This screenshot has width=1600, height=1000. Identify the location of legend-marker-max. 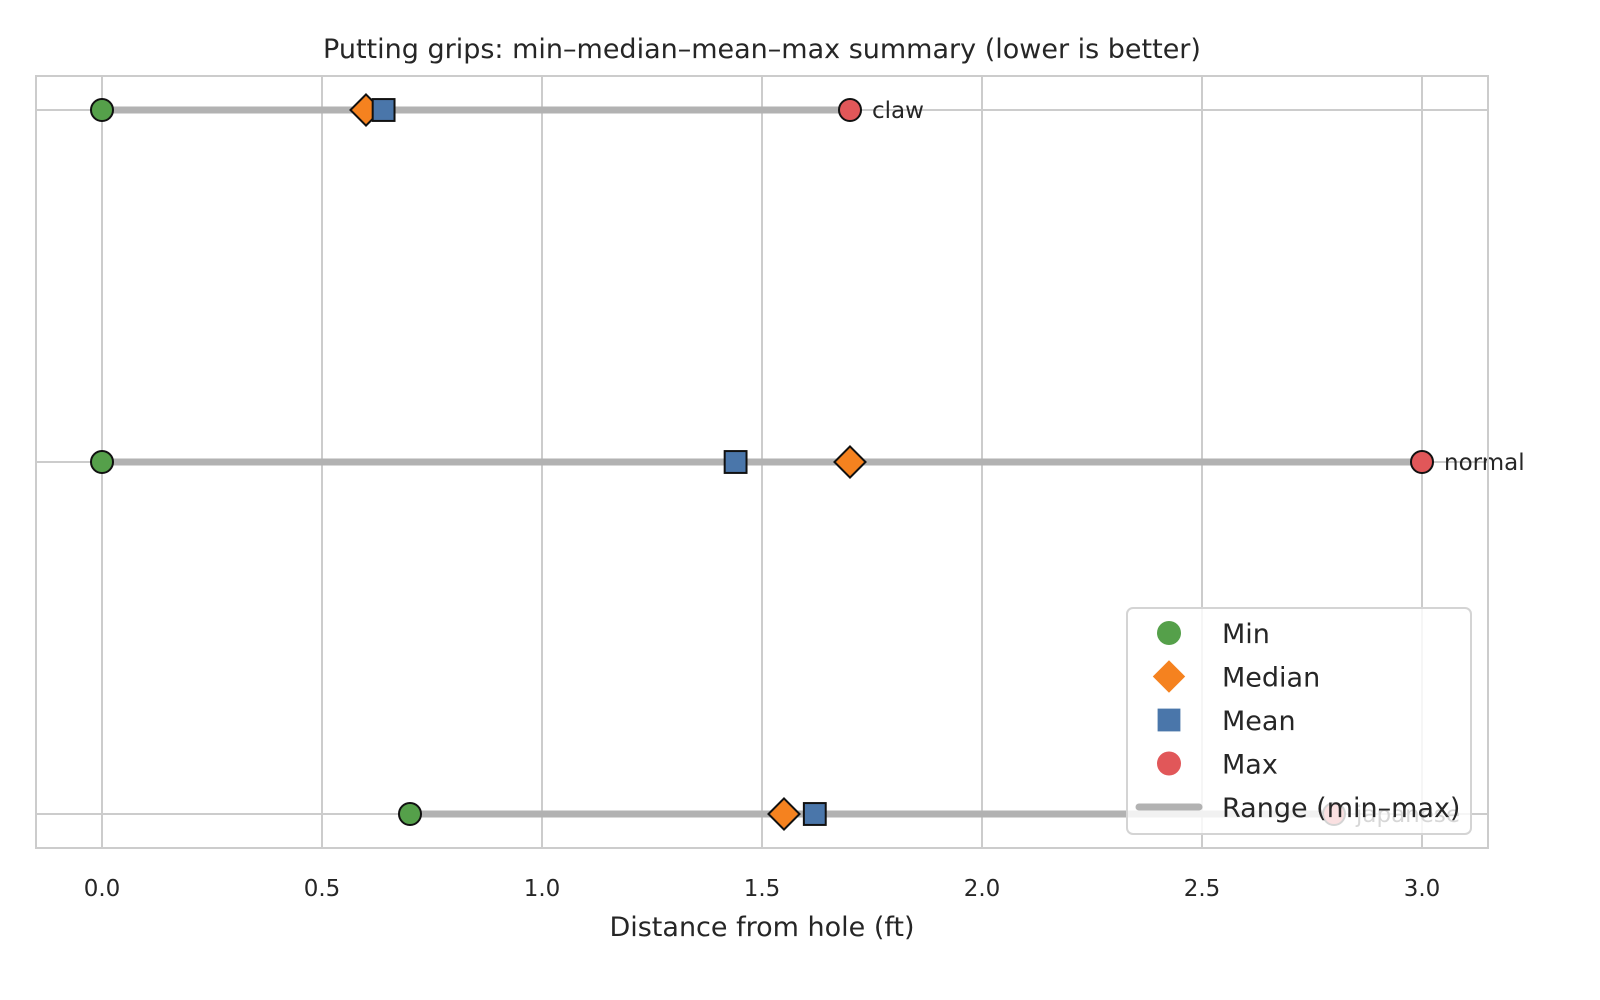
(1169, 763).